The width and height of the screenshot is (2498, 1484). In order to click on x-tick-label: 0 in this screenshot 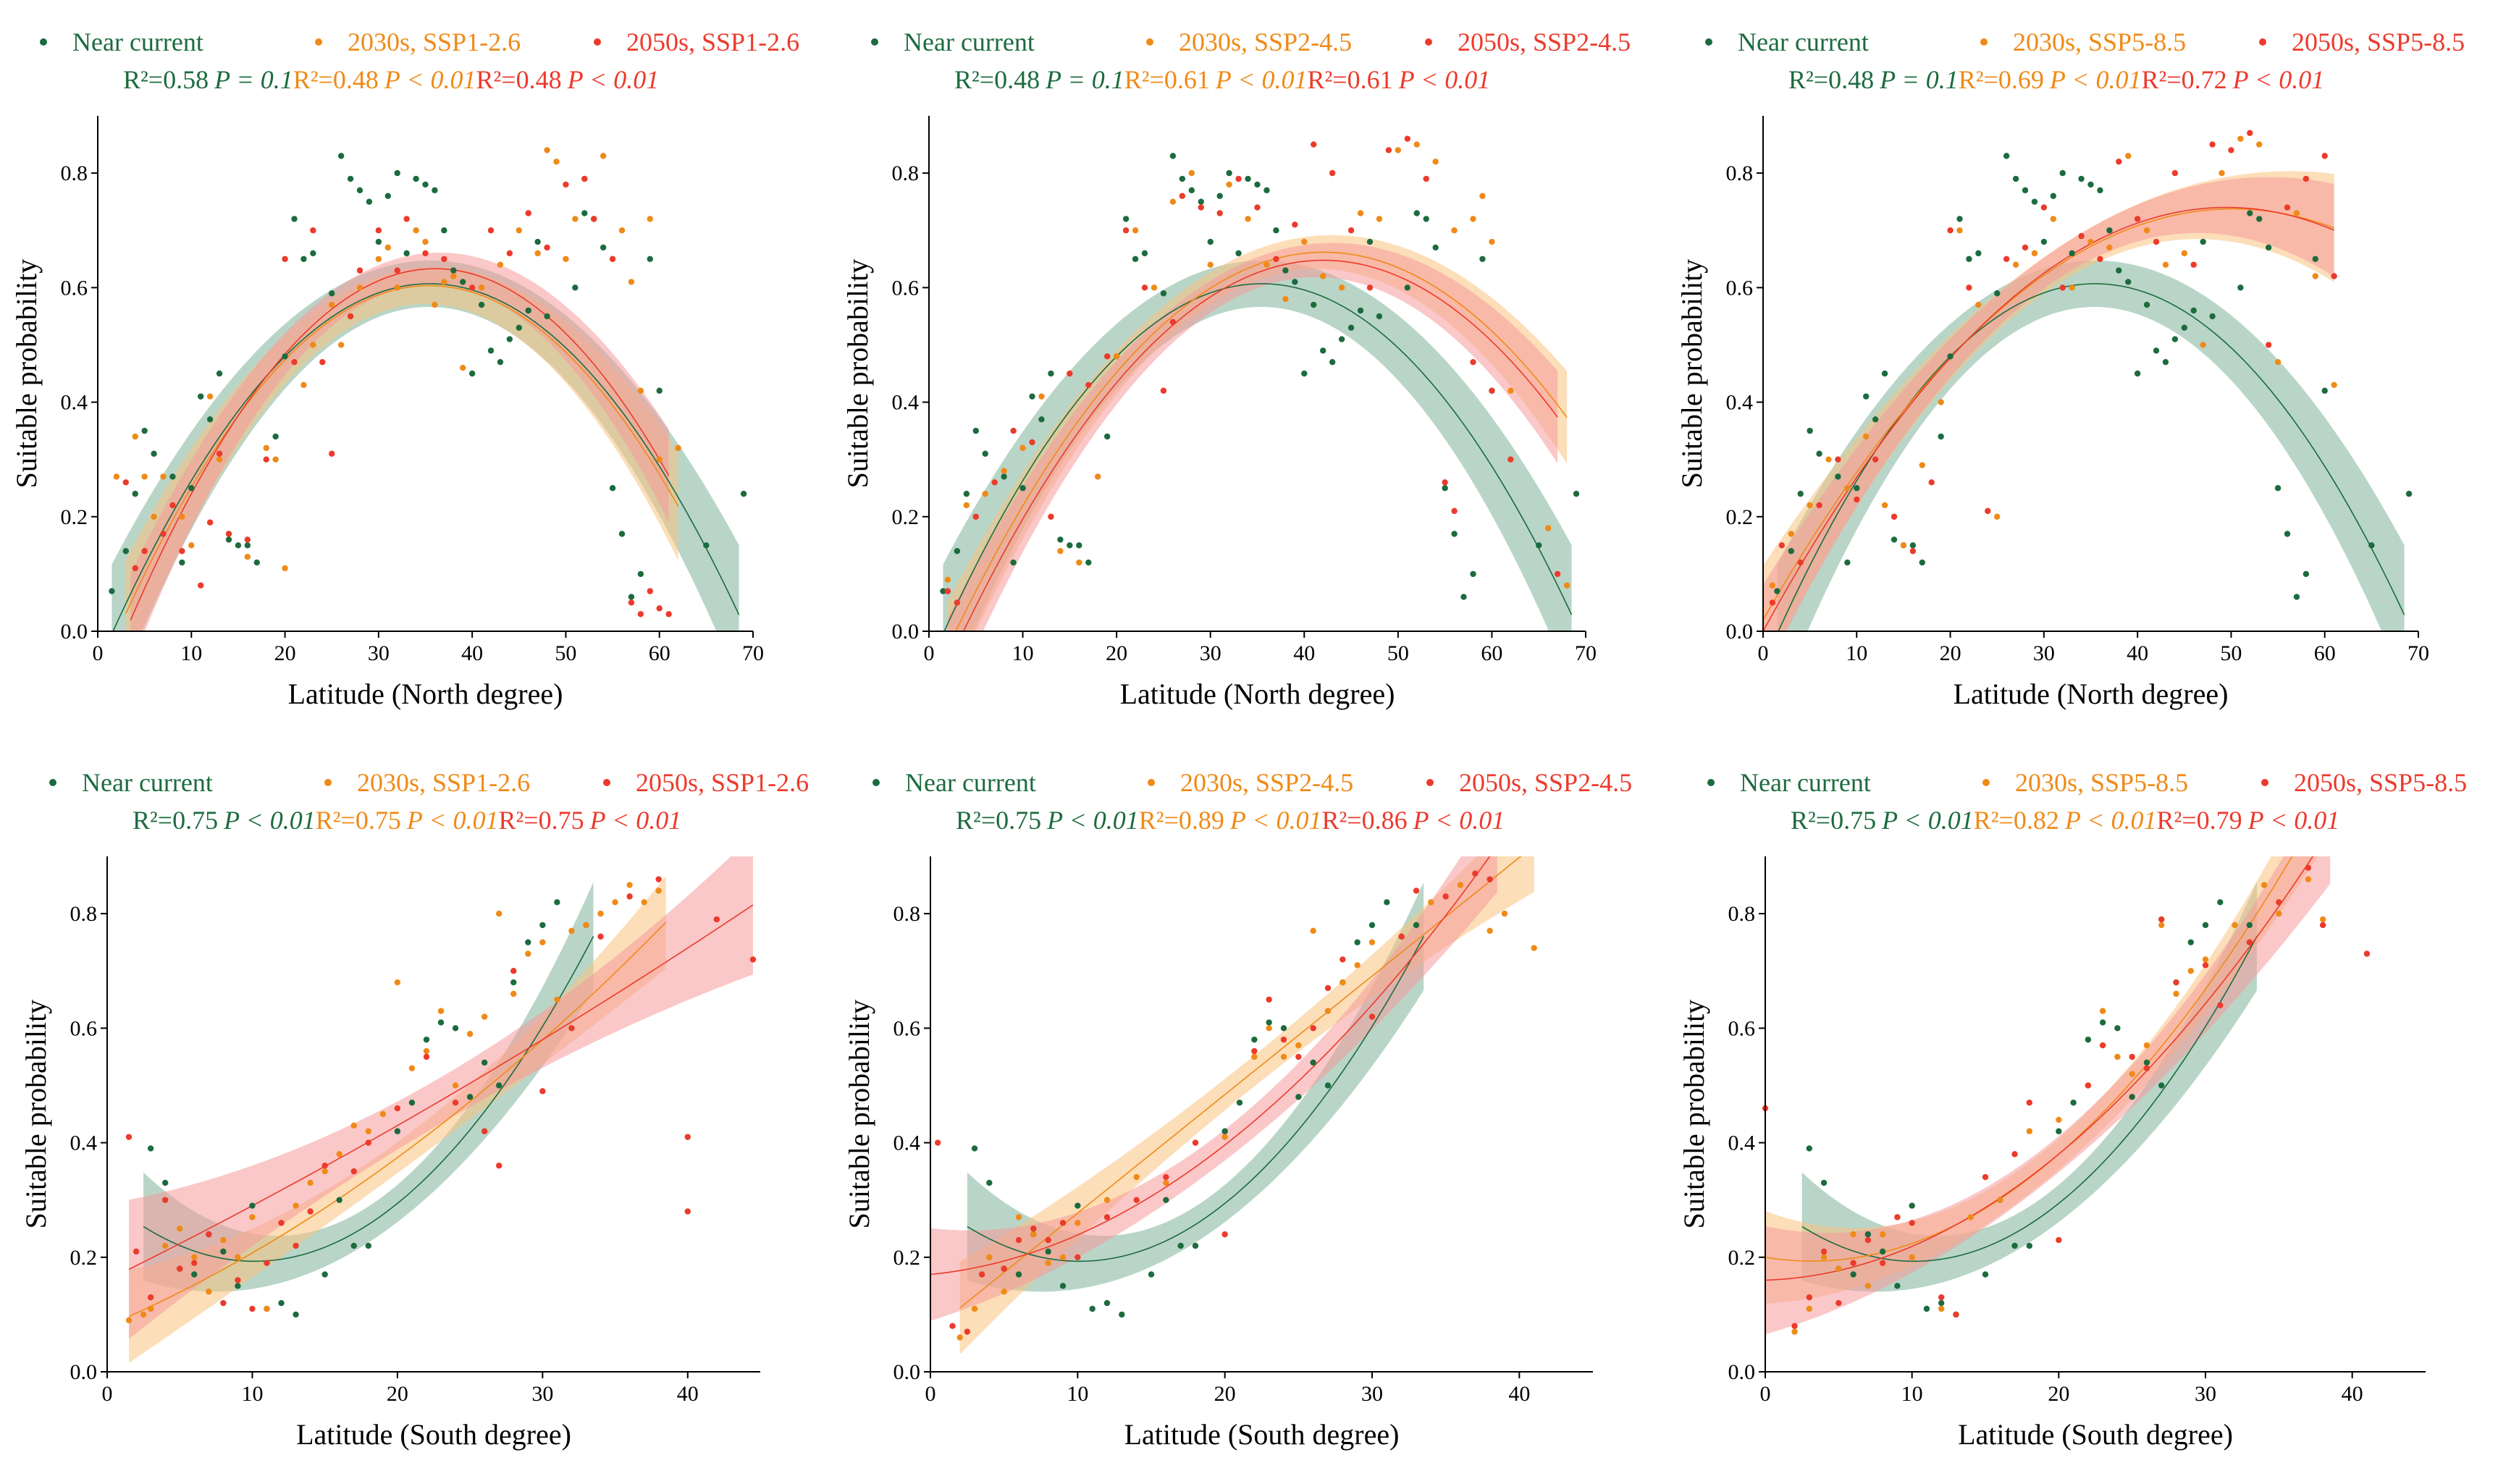, I will do `click(929, 653)`.